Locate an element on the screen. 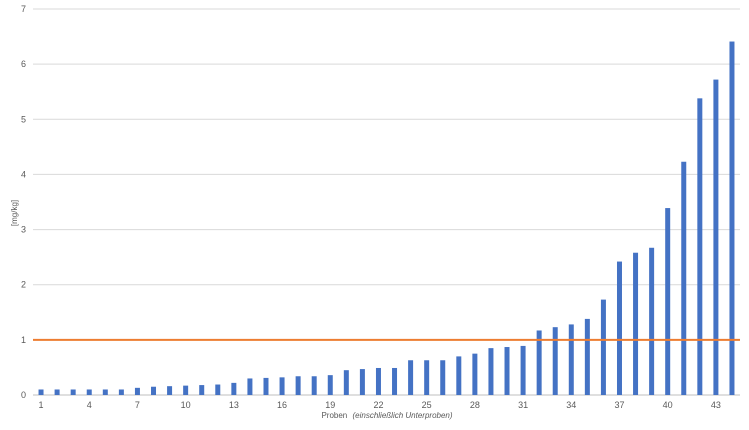  x-axis-title-main: Proben is located at coordinates (334, 415).